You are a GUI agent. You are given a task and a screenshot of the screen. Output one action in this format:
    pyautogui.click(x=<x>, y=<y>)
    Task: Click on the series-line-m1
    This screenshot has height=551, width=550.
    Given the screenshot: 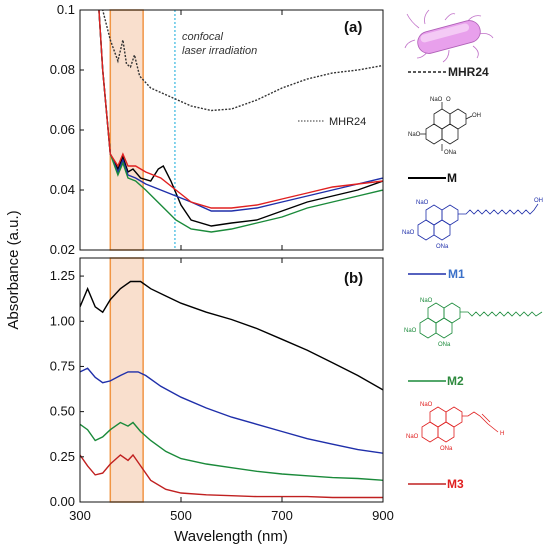 What is the action you would take?
    pyautogui.click(x=231, y=410)
    